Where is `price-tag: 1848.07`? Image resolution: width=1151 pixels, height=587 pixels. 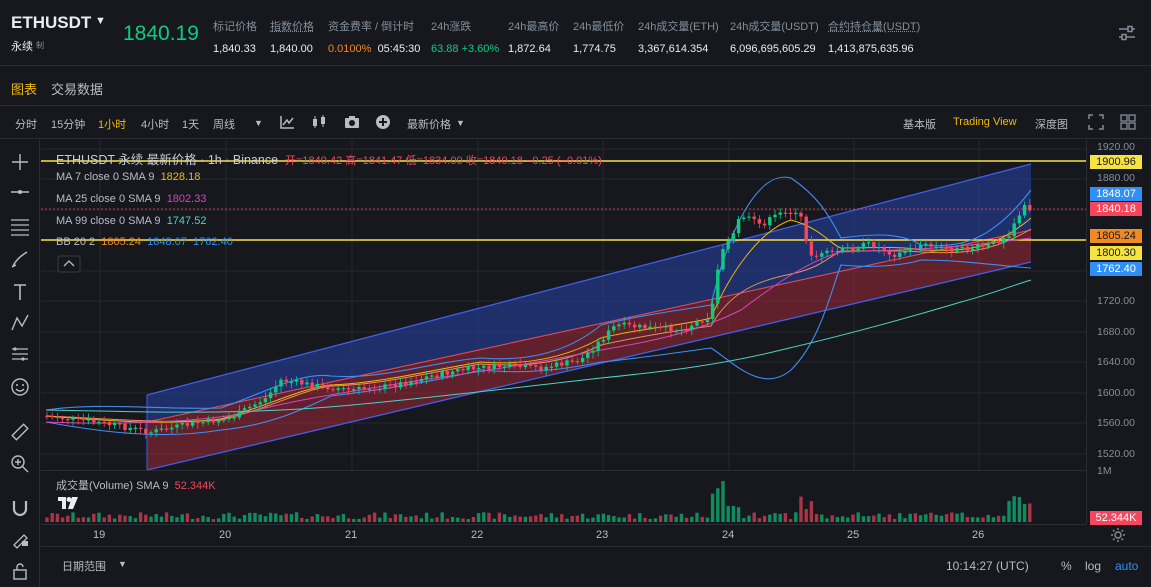 price-tag: 1848.07 is located at coordinates (1116, 194).